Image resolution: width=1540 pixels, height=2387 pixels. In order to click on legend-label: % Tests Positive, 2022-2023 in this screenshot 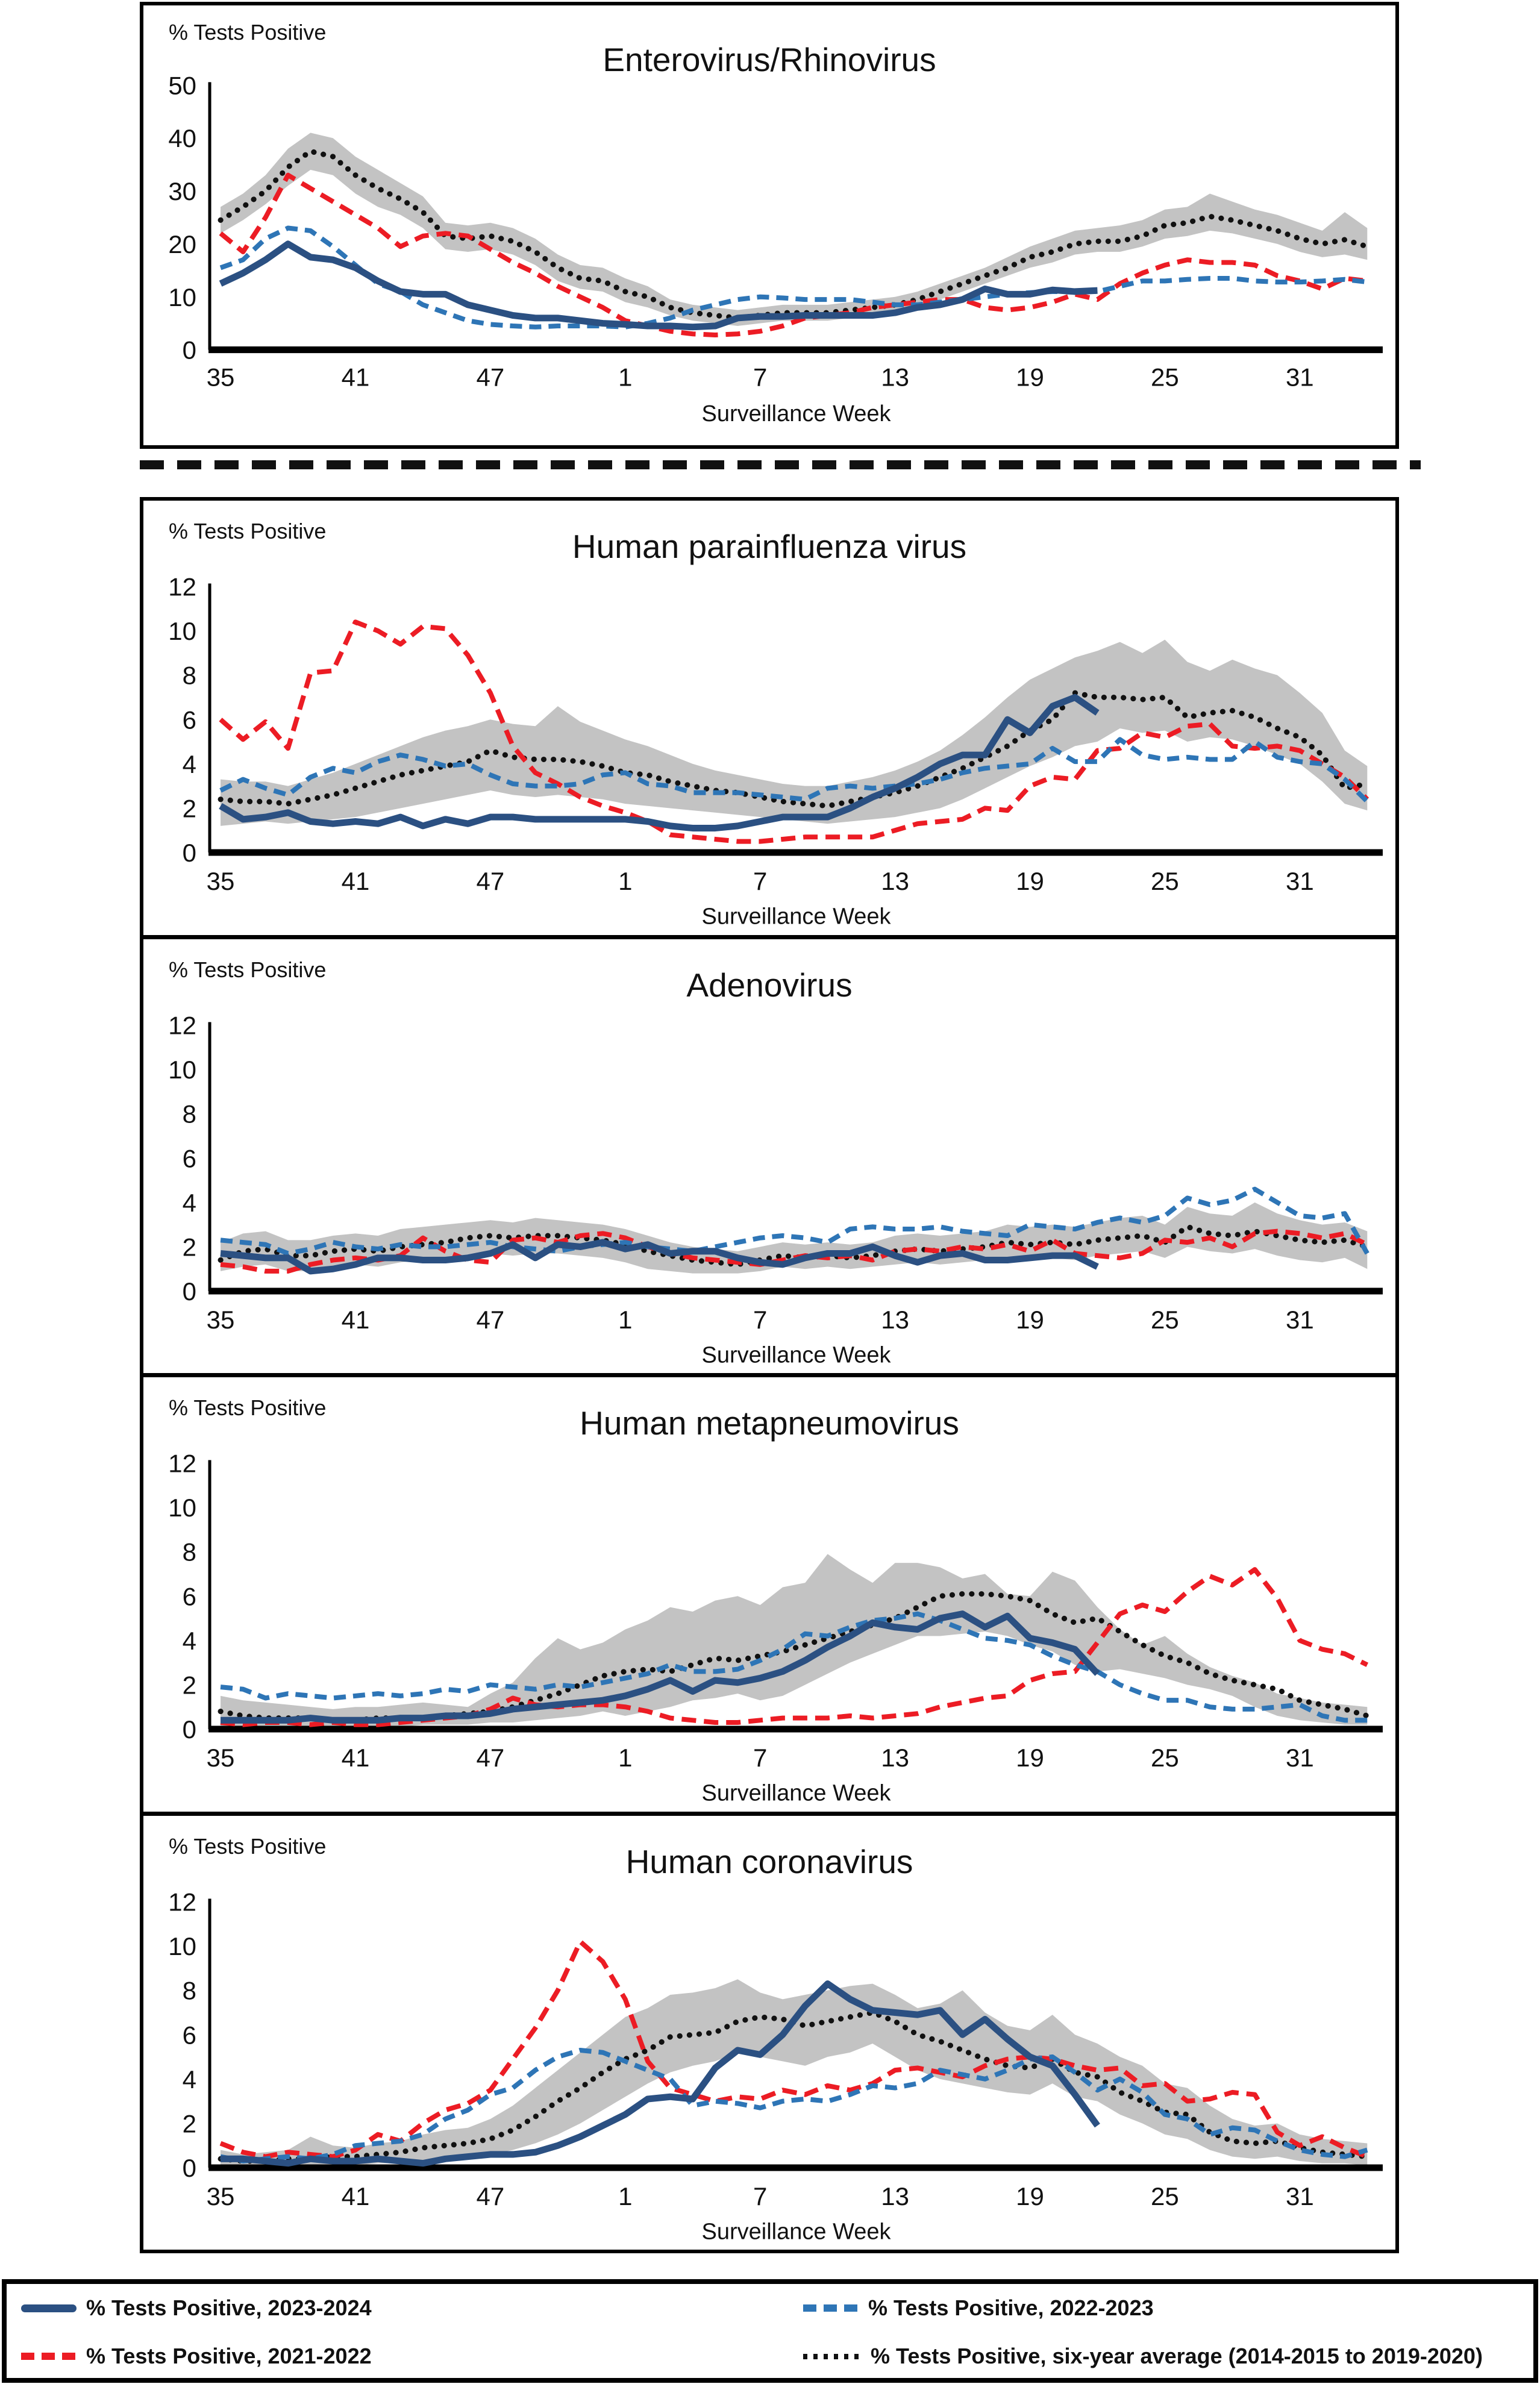, I will do `click(1011, 2307)`.